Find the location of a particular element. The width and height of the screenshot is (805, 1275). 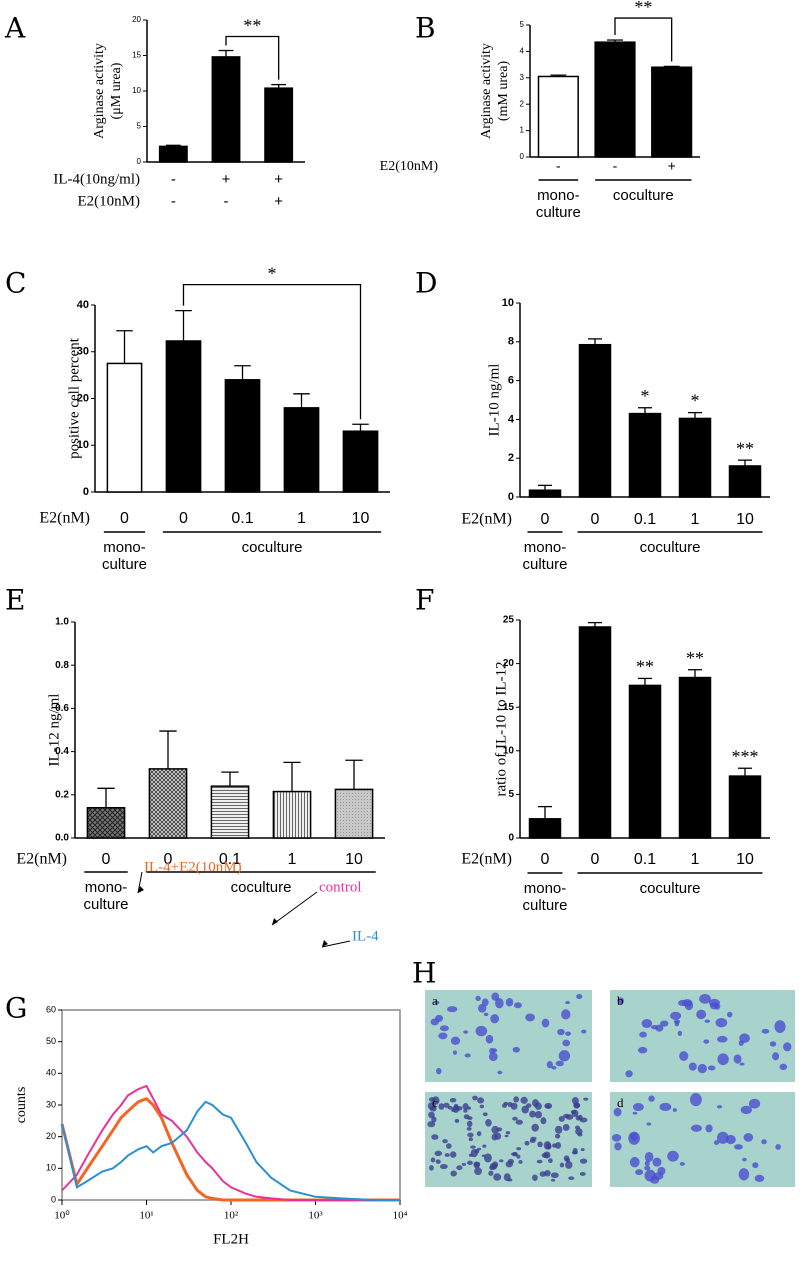

condition-level: 1 is located at coordinates (695, 859).